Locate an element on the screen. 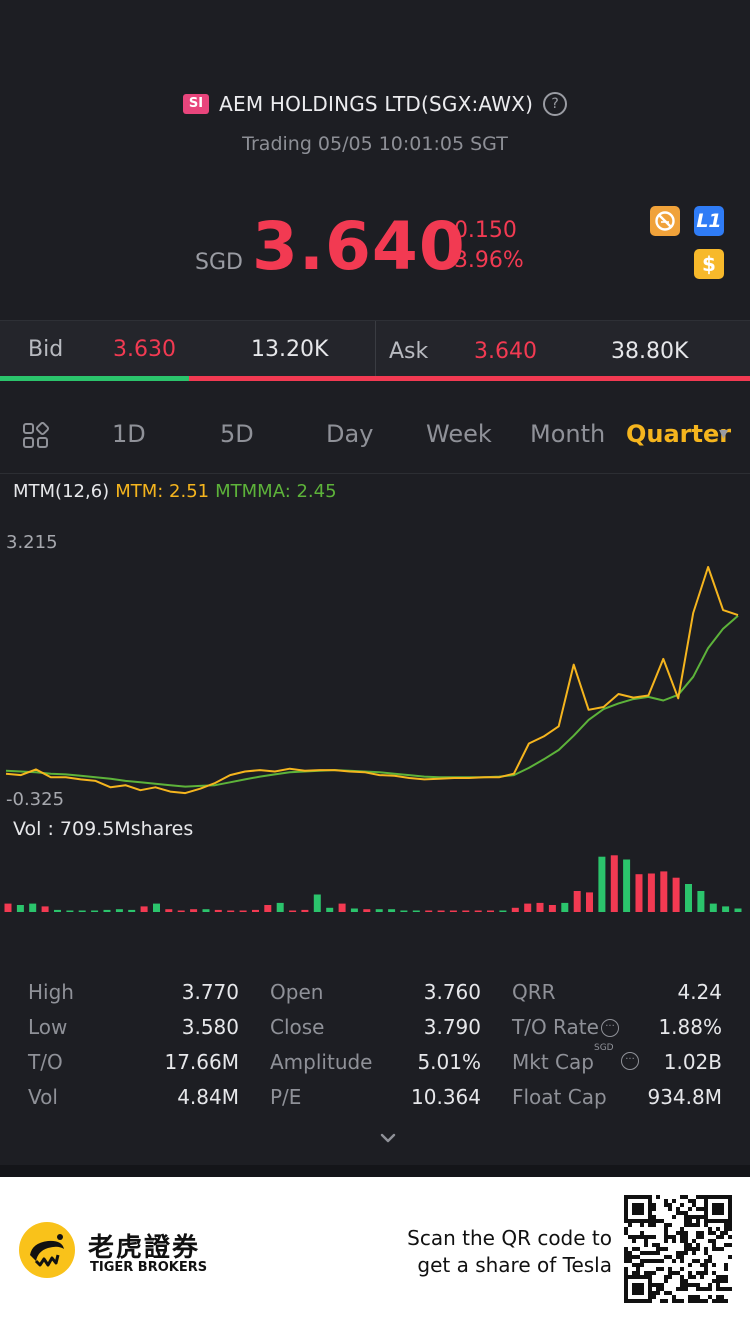 This screenshot has width=750, height=1324. mtmma-series-line is located at coordinates (372, 701).